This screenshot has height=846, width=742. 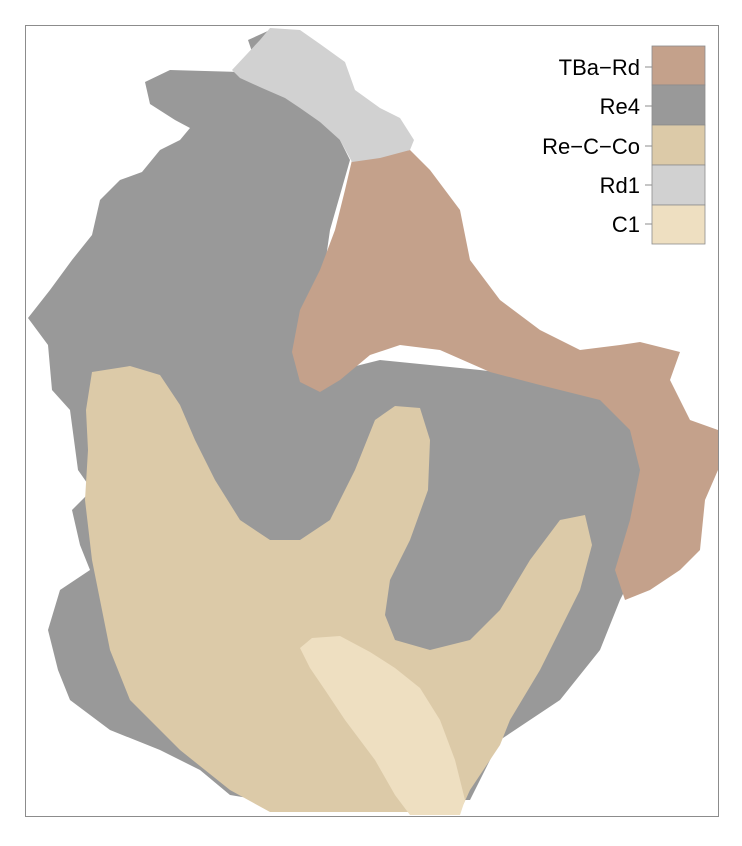 What do you see at coordinates (678, 224) in the screenshot?
I see `legend-swatch-c1` at bounding box center [678, 224].